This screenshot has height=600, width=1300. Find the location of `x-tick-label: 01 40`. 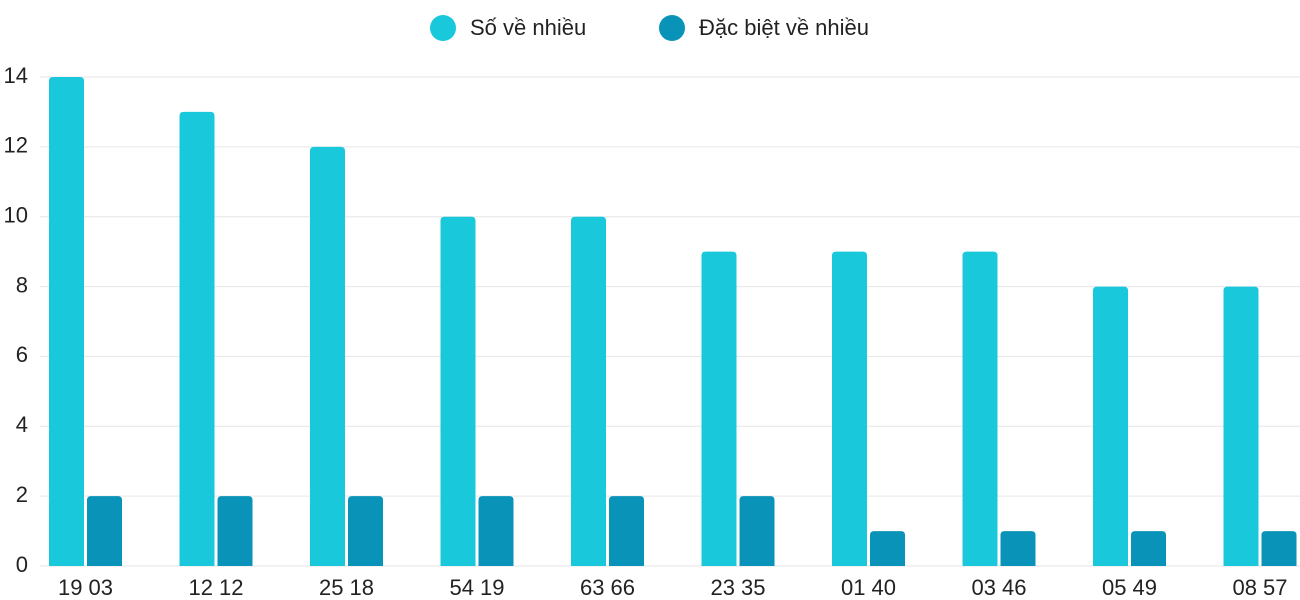

x-tick-label: 01 40 is located at coordinates (868, 587).